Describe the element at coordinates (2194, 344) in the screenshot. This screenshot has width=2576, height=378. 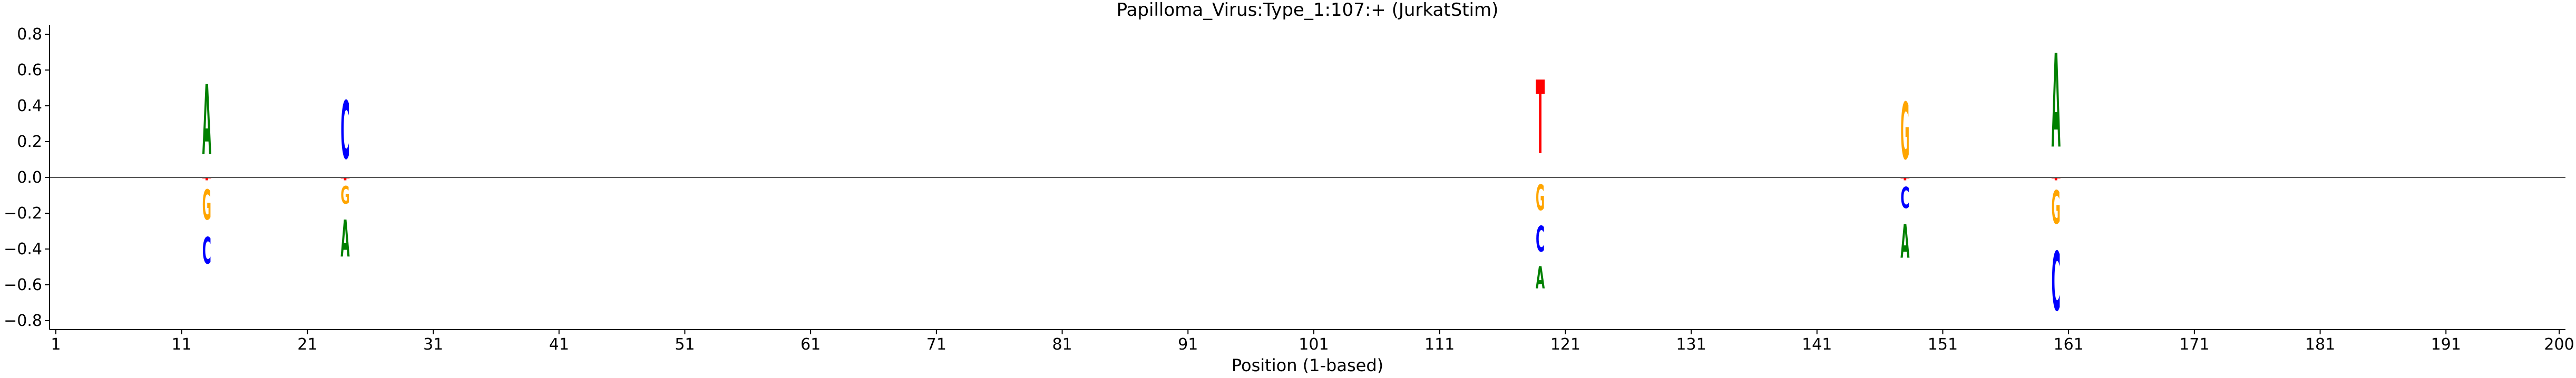
I see `x-tick-label: 171` at that location.